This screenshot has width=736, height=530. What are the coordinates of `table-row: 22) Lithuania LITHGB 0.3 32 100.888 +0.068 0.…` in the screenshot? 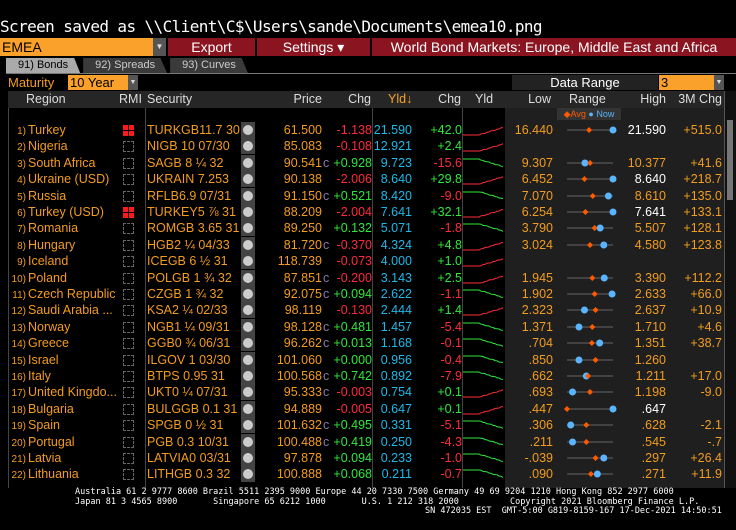 It's located at (366, 474).